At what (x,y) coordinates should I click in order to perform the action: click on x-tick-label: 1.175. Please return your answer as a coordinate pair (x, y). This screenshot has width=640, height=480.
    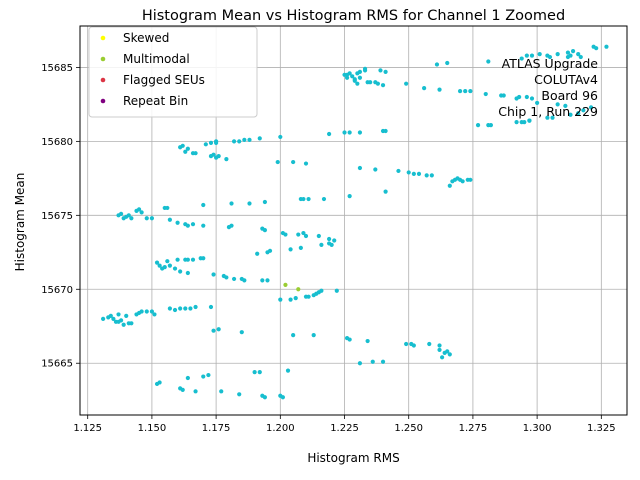
    Looking at the image, I should click on (216, 428).